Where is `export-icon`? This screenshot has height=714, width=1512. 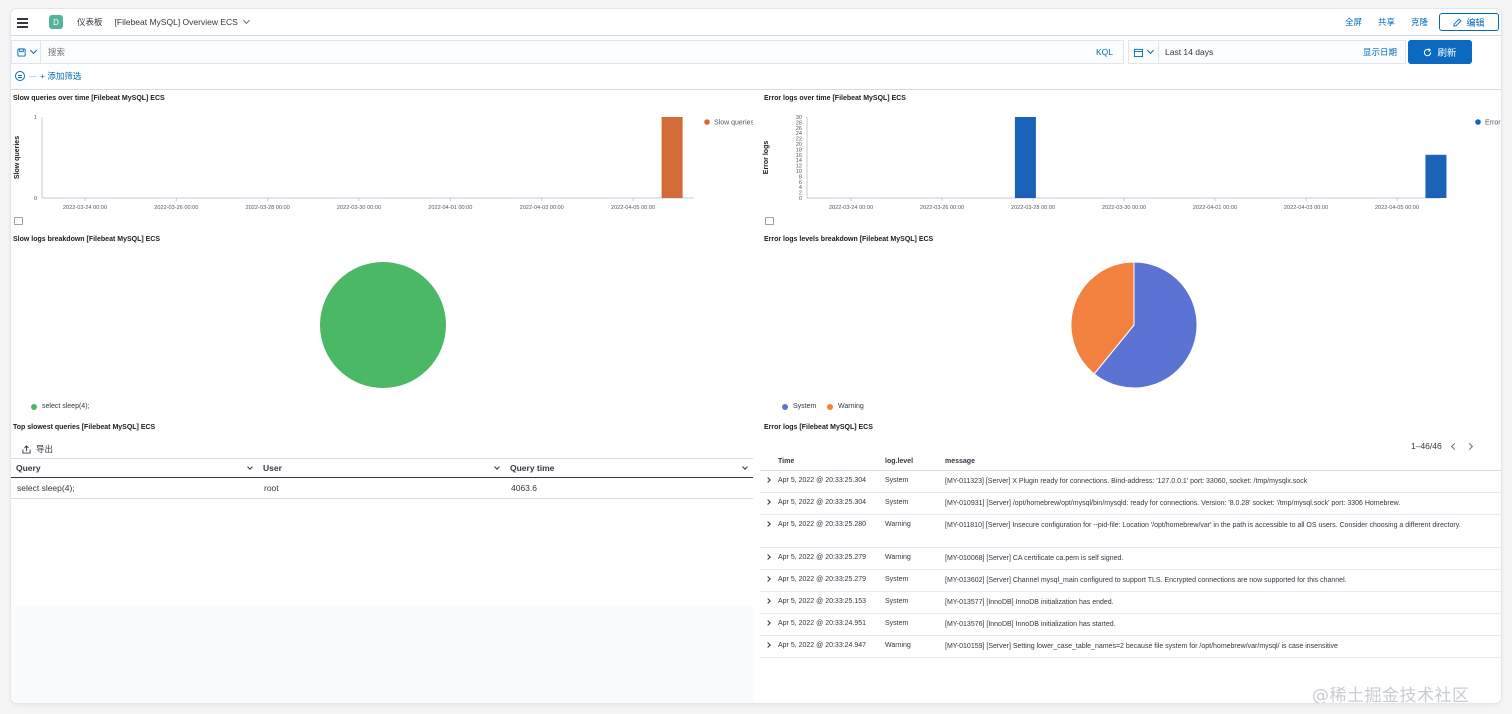 export-icon is located at coordinates (26, 449).